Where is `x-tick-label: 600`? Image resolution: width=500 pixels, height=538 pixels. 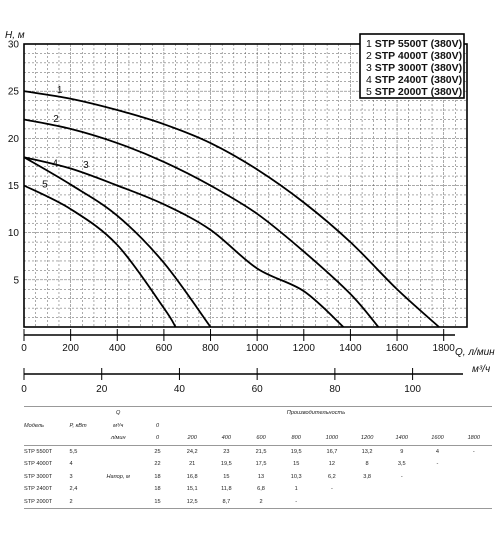 x-tick-label: 600 is located at coordinates (164, 348).